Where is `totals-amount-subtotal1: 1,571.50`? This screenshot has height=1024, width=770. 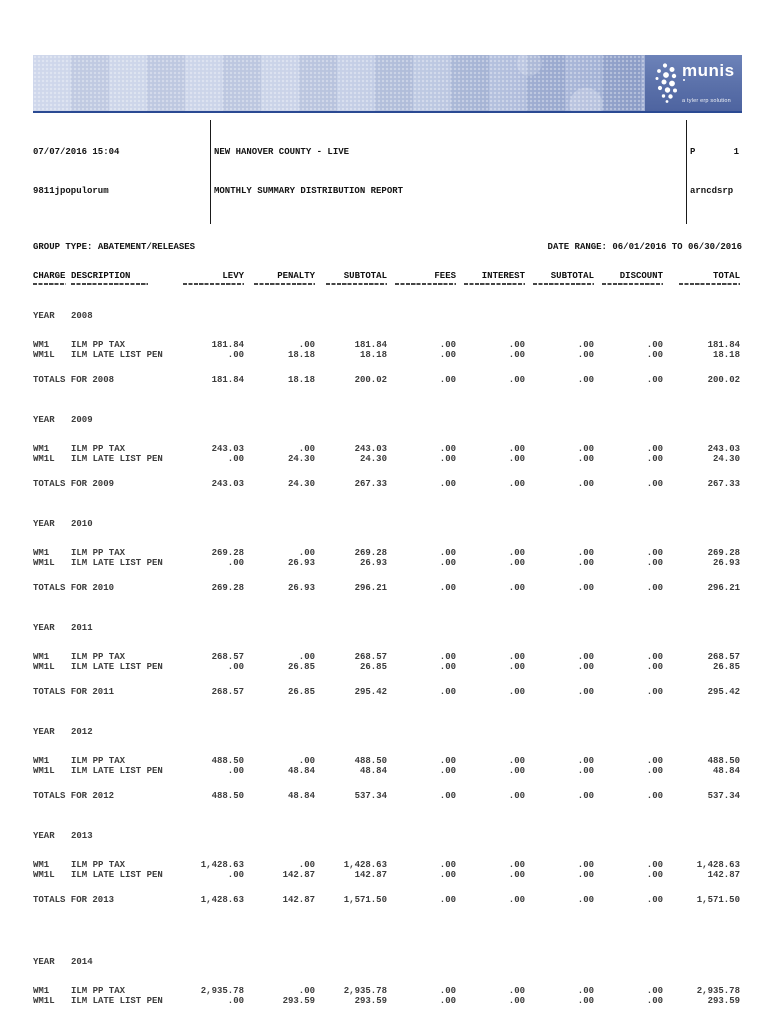 totals-amount-subtotal1: 1,571.50 is located at coordinates (365, 899).